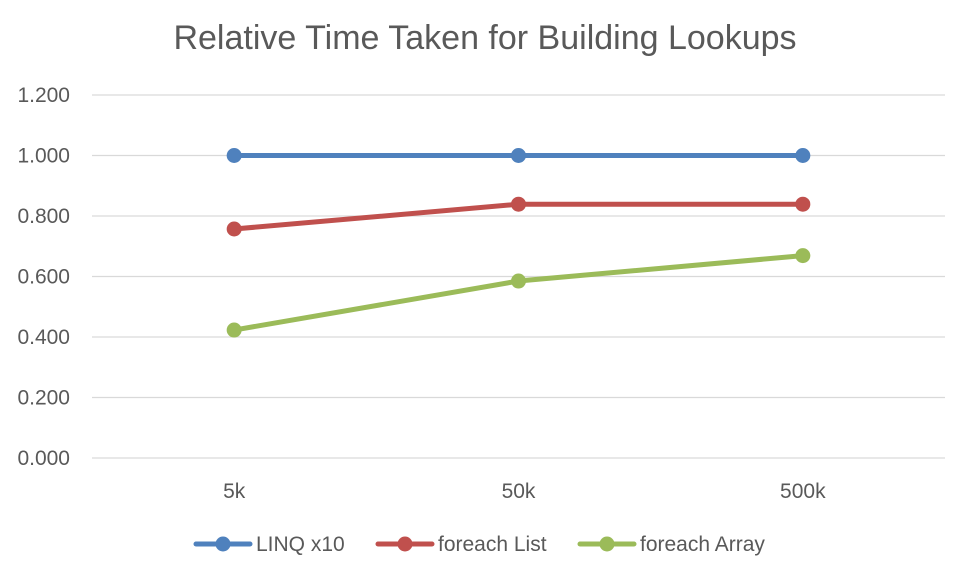 The width and height of the screenshot is (964, 578). I want to click on series-line, so click(518, 293).